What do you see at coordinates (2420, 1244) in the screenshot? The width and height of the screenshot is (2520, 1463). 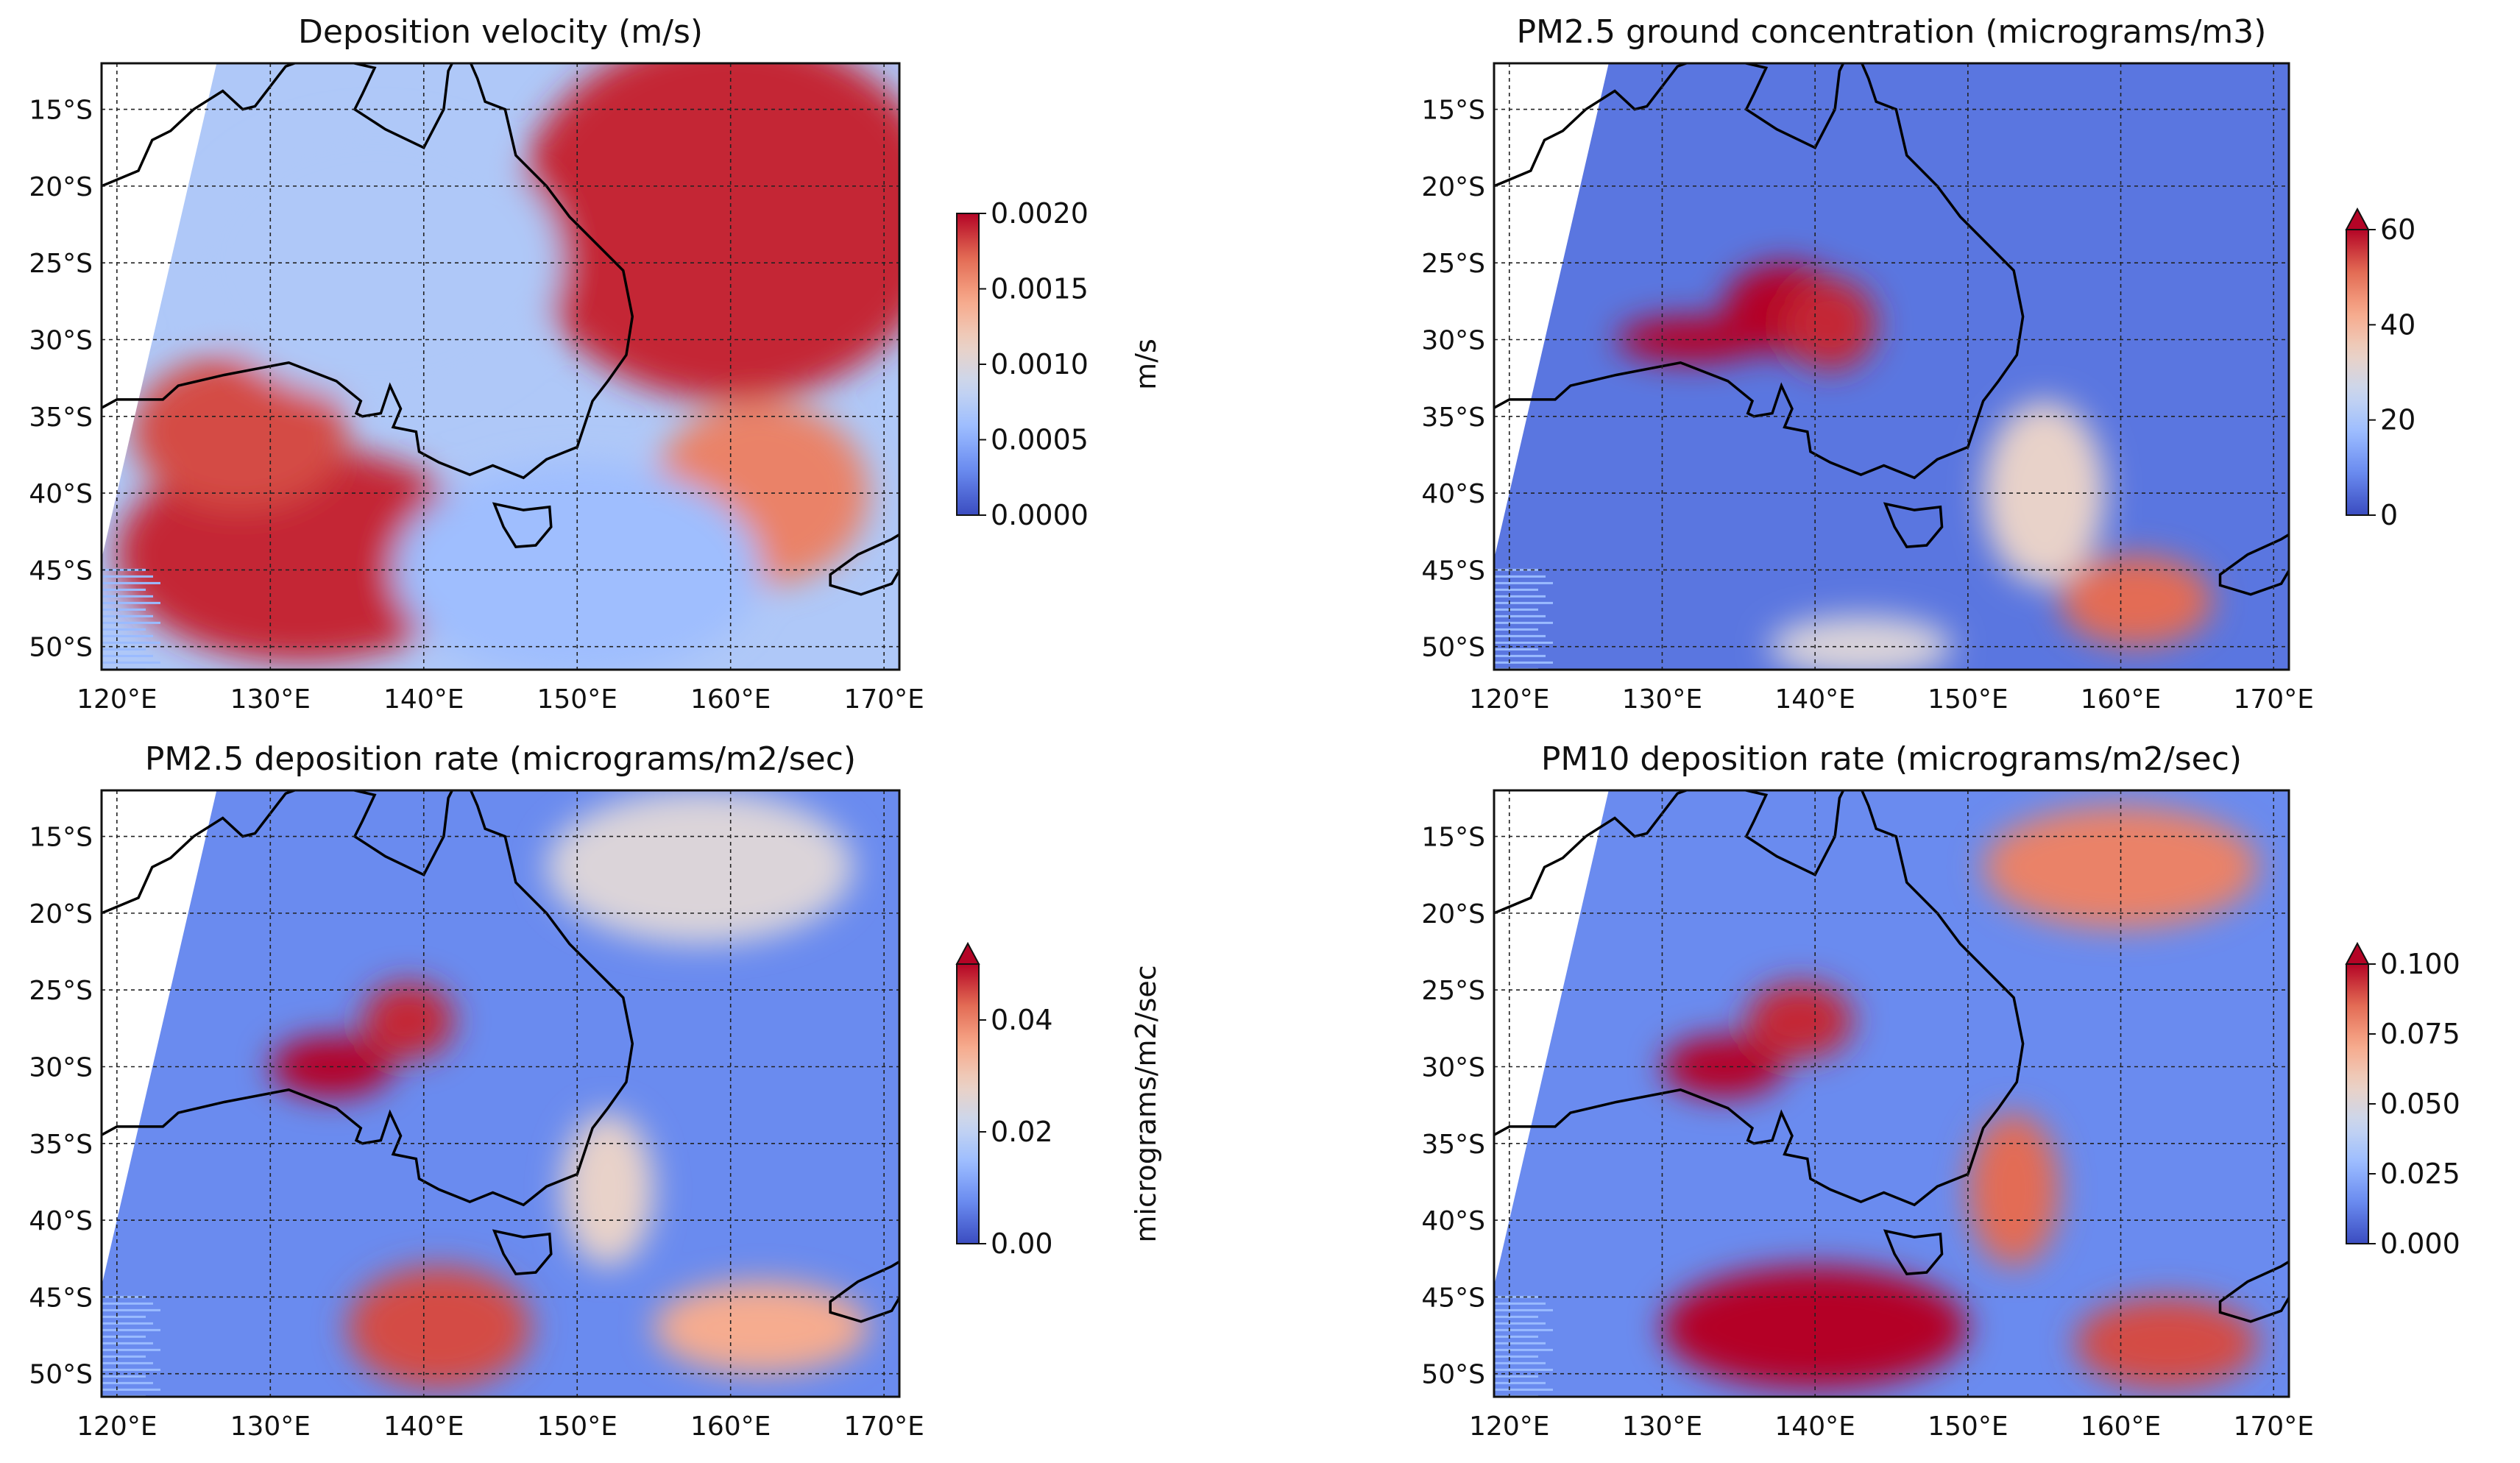 I see `colorbar-tick-label: 0.000` at bounding box center [2420, 1244].